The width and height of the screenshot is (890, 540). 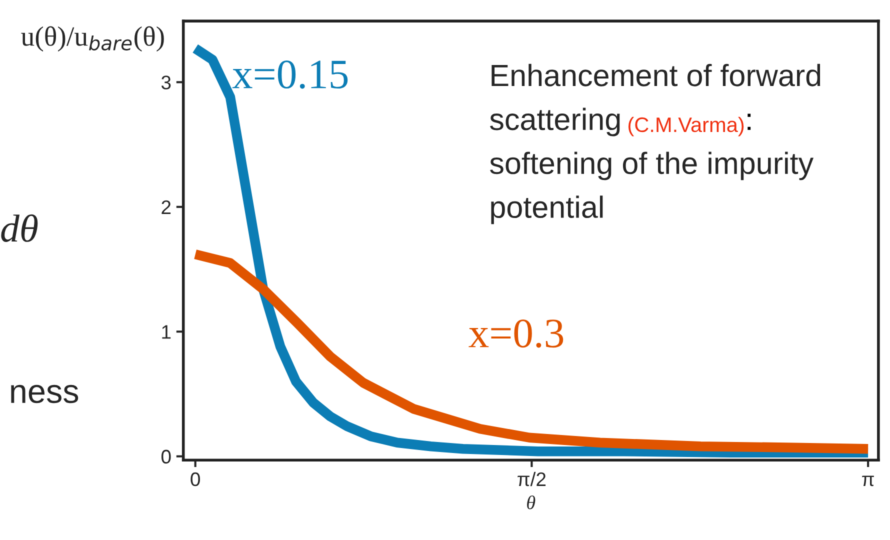 I want to click on annotation: Enhancement of forward, so click(x=656, y=75).